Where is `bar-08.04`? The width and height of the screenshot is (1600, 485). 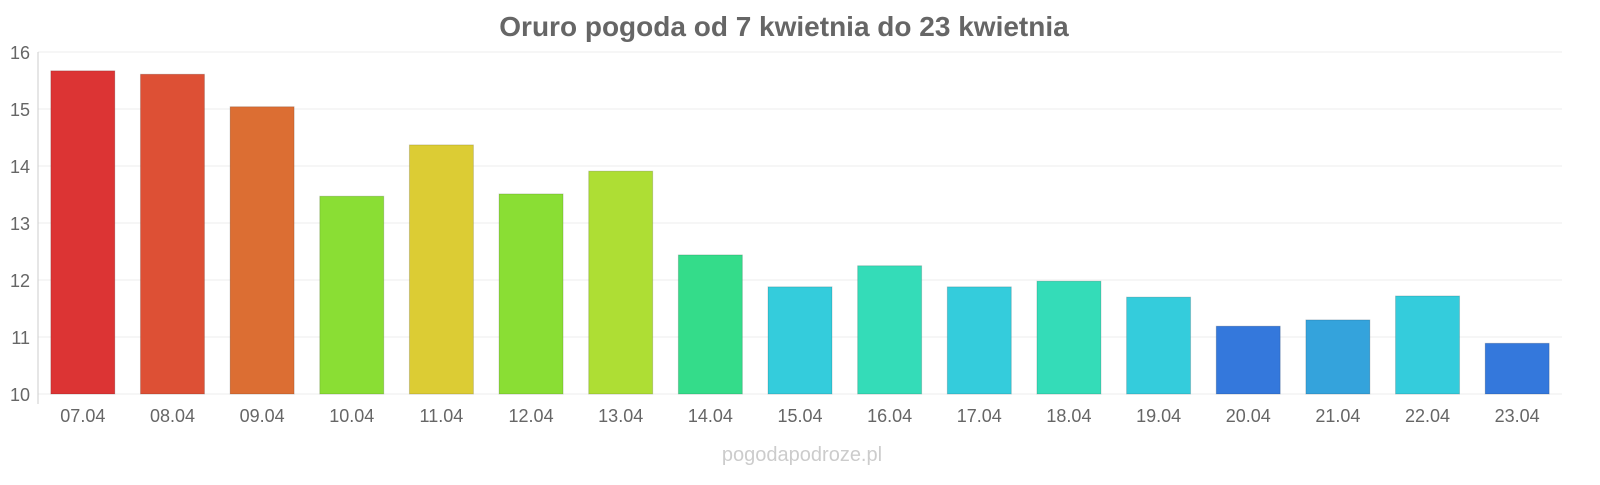
bar-08.04 is located at coordinates (172, 234).